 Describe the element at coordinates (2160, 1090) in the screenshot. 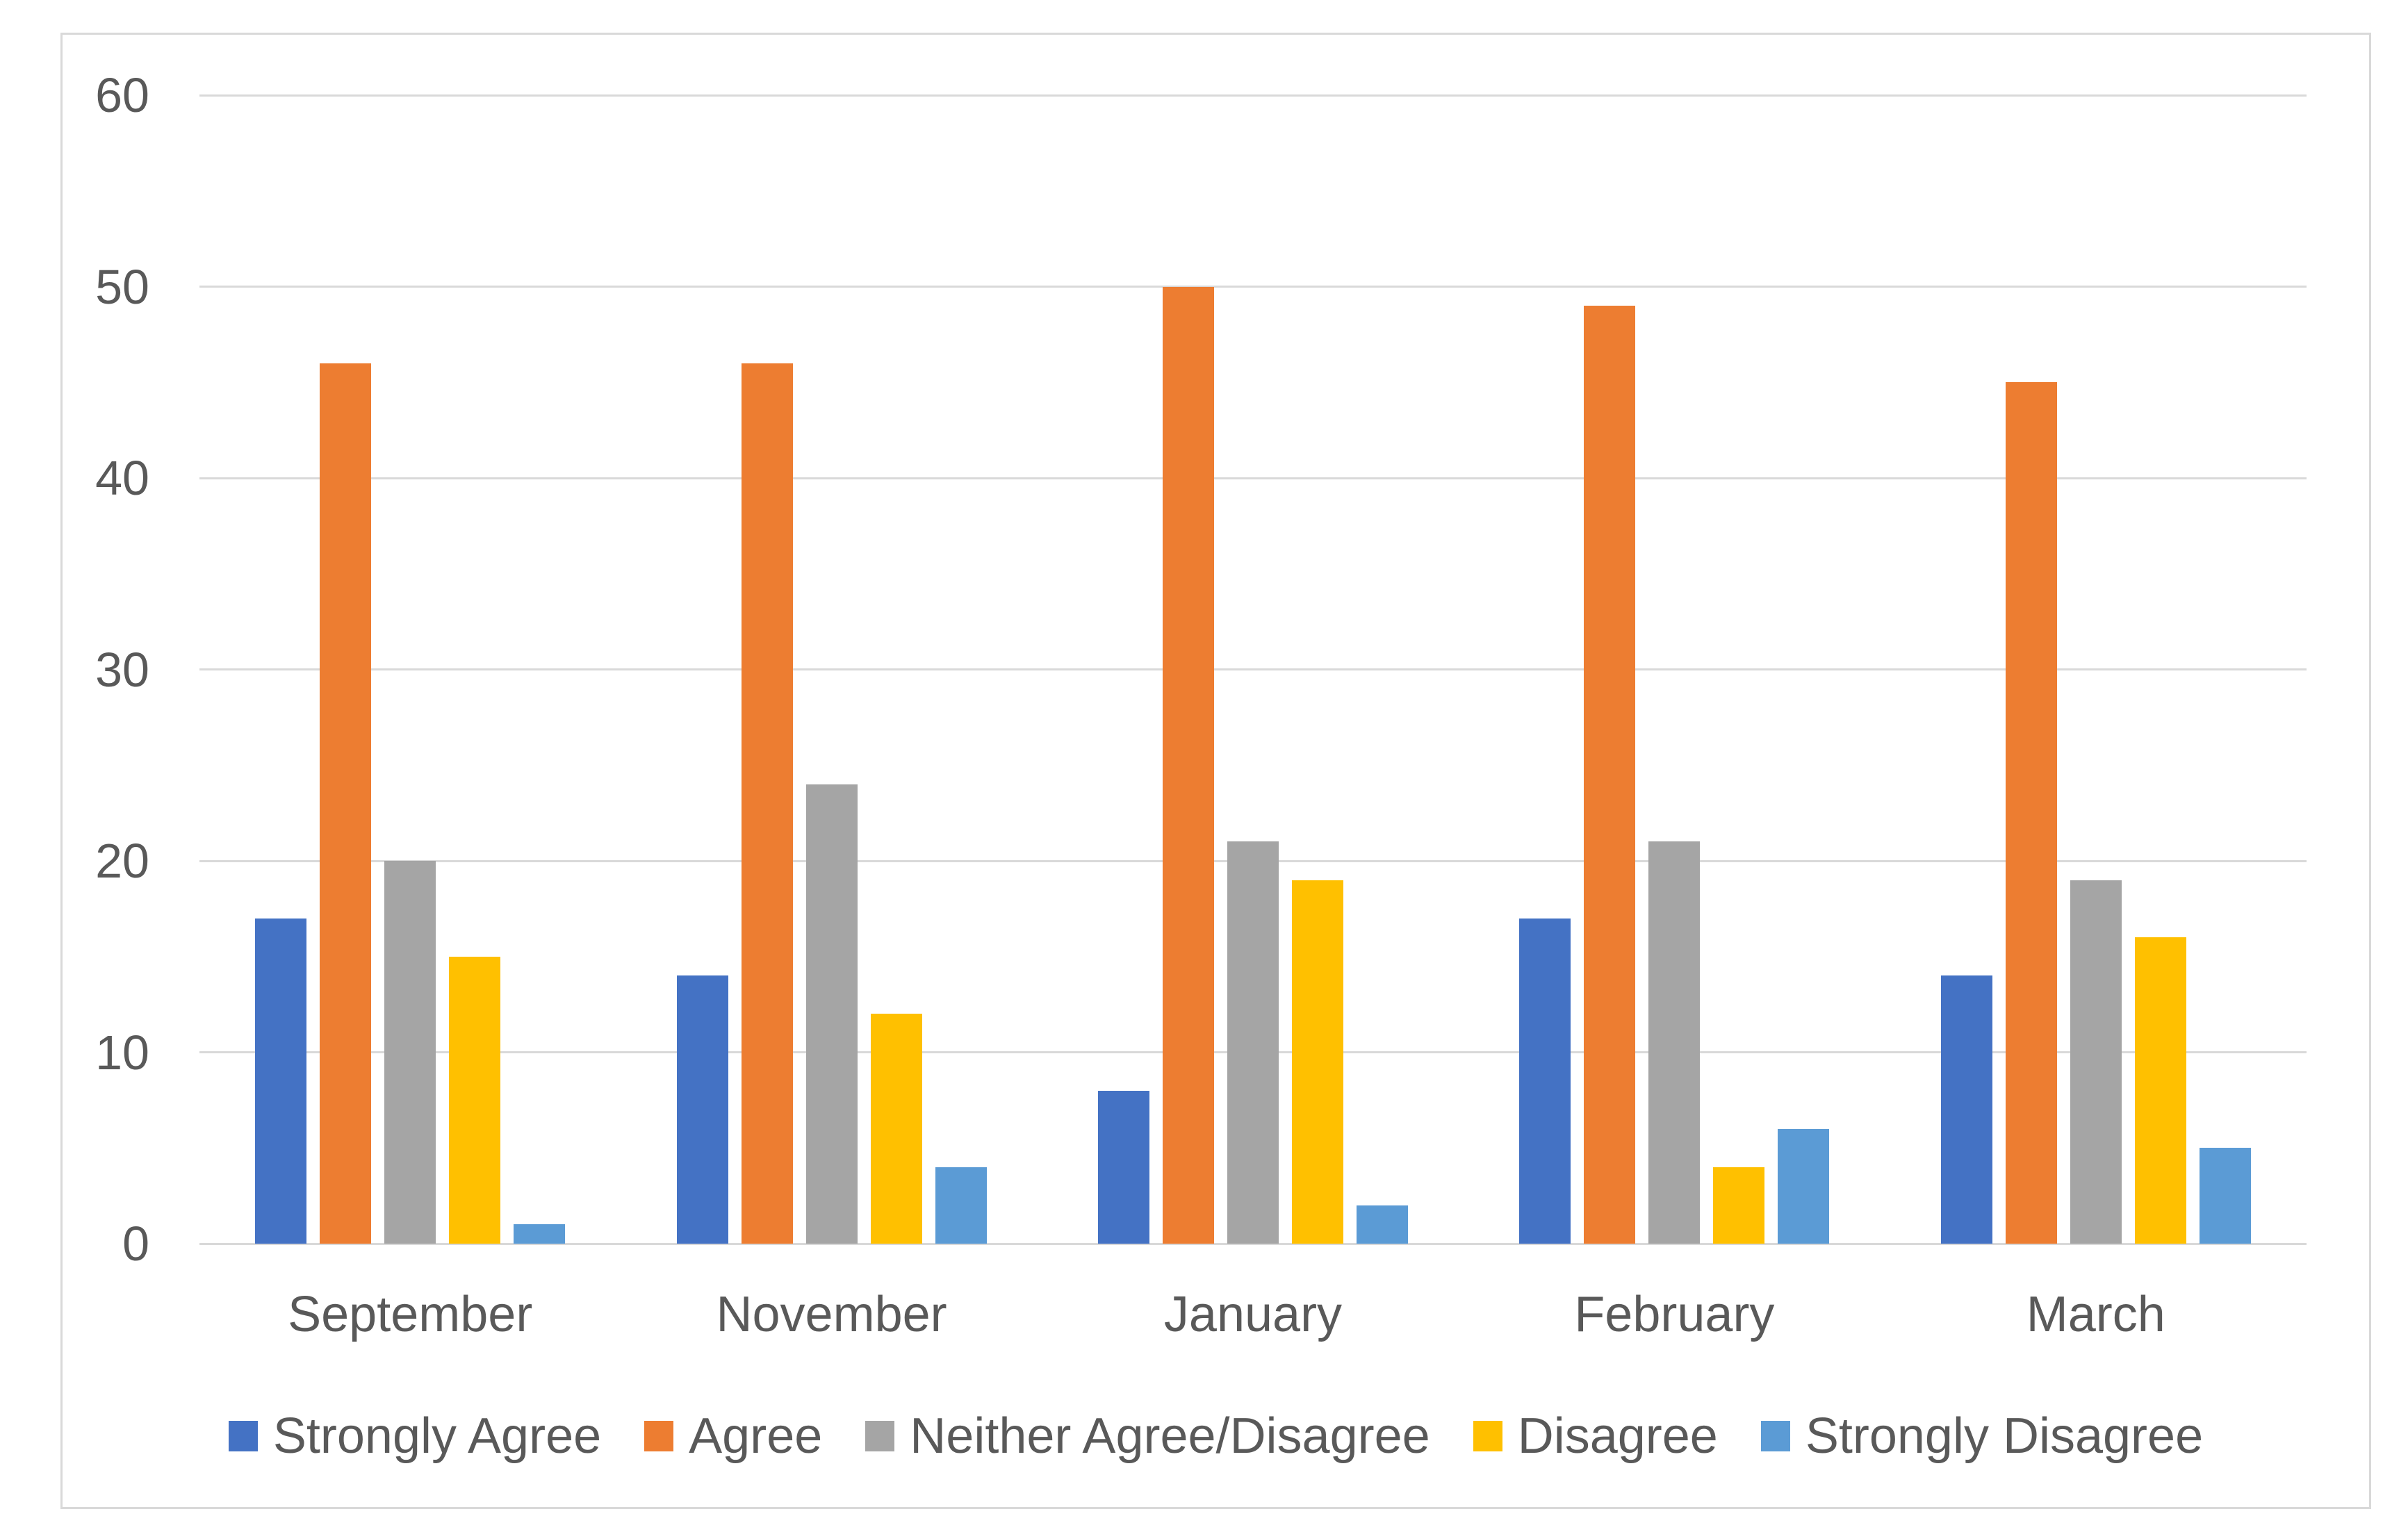

I see `bar-march-disagree` at that location.